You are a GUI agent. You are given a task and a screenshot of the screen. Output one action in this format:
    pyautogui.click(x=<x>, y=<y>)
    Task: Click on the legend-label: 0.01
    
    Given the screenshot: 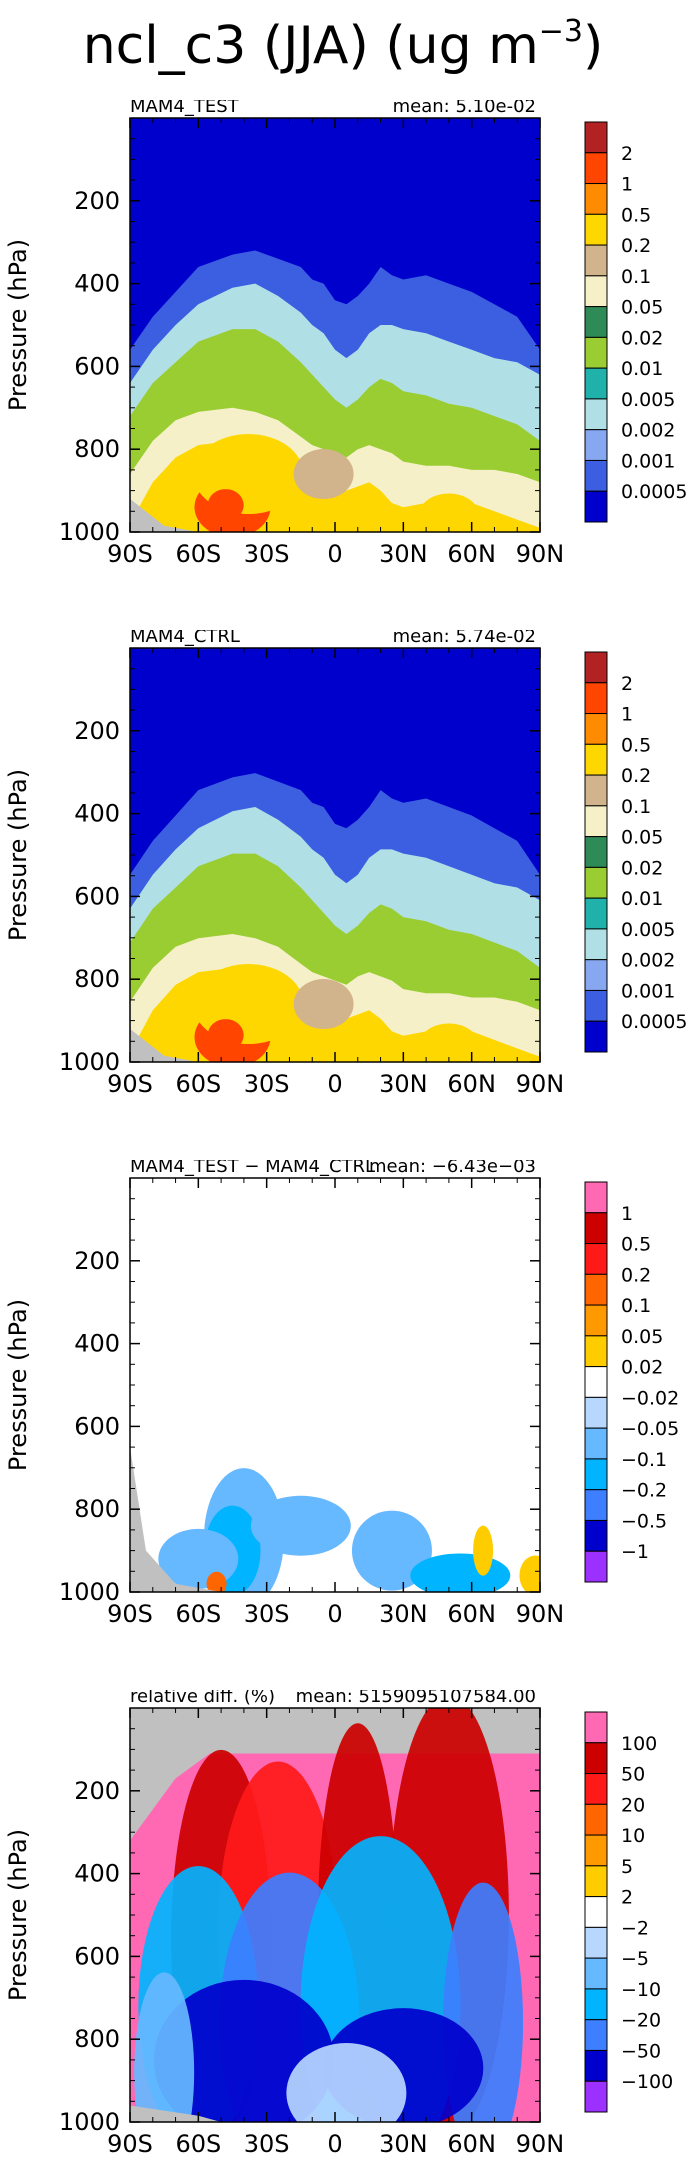 What is the action you would take?
    pyautogui.click(x=642, y=899)
    